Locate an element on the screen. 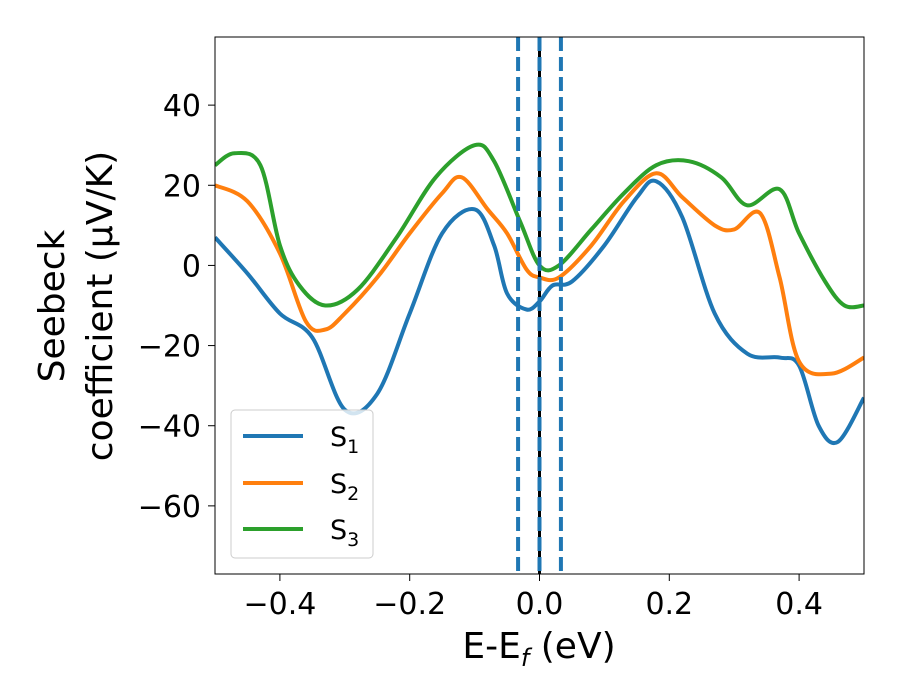 The width and height of the screenshot is (900, 700). y-tick-label: 0 is located at coordinates (191, 266).